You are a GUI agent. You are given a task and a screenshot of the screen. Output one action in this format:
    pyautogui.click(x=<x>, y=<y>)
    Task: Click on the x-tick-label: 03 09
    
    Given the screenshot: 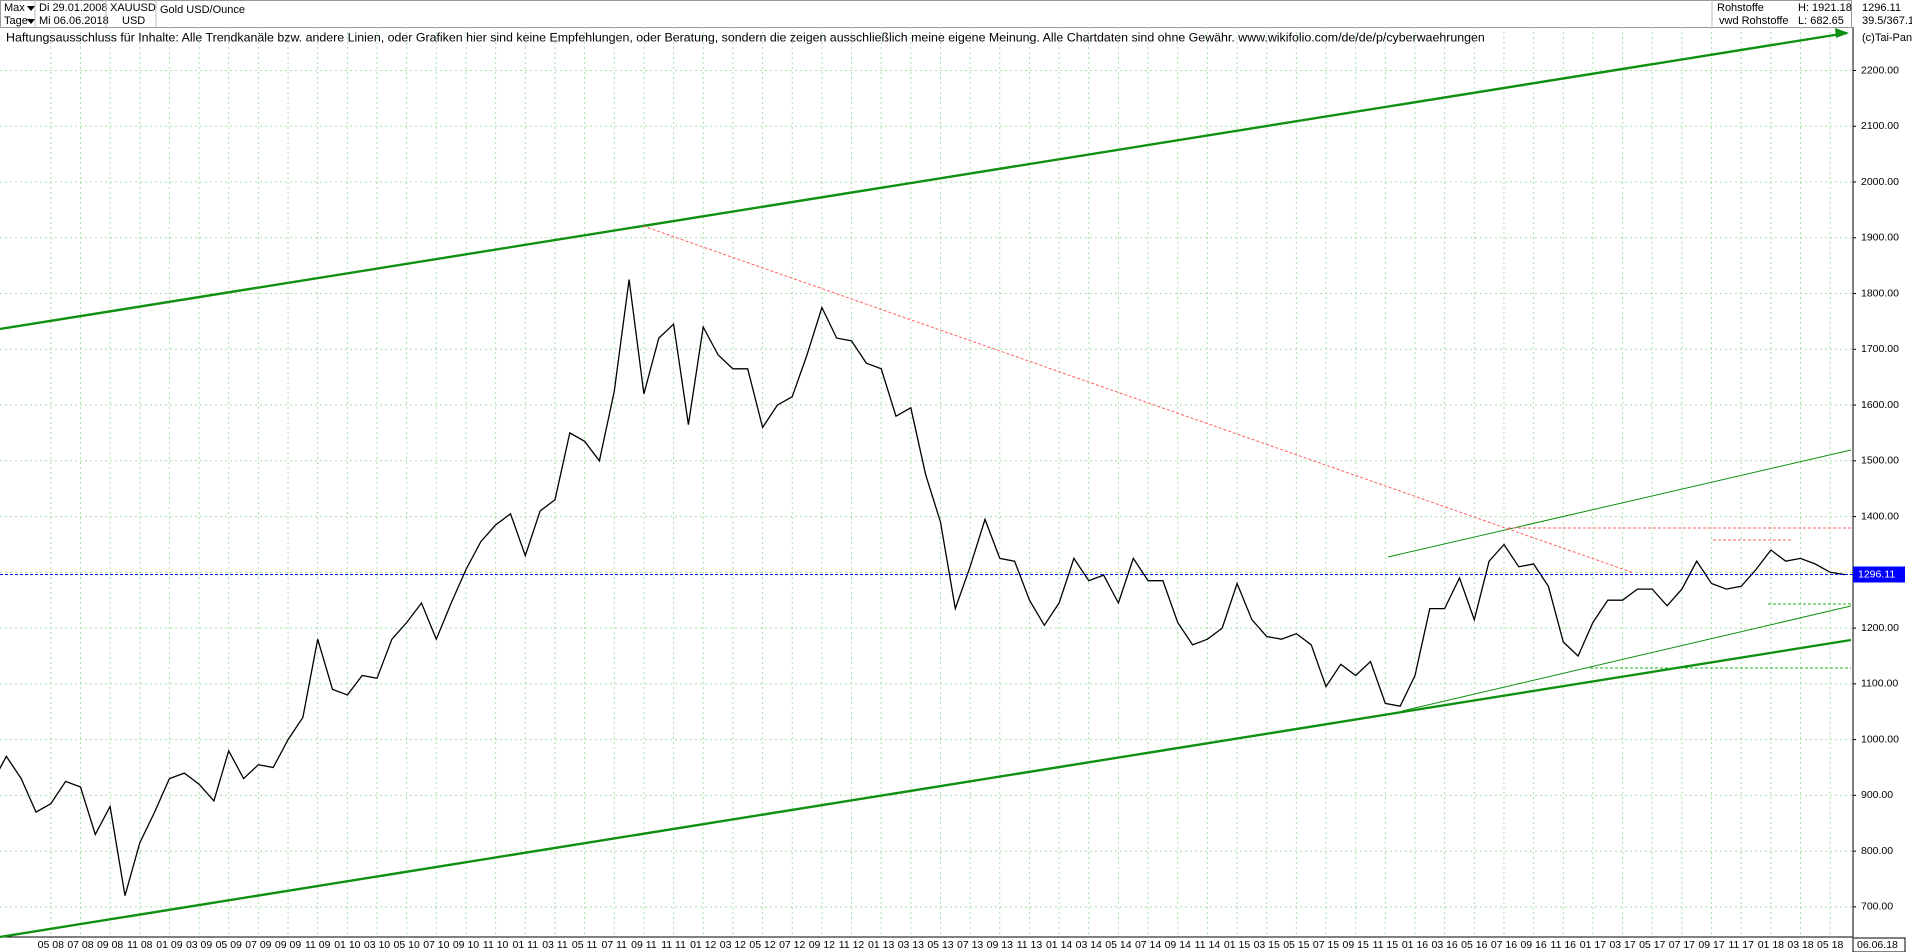 What is the action you would take?
    pyautogui.click(x=199, y=945)
    